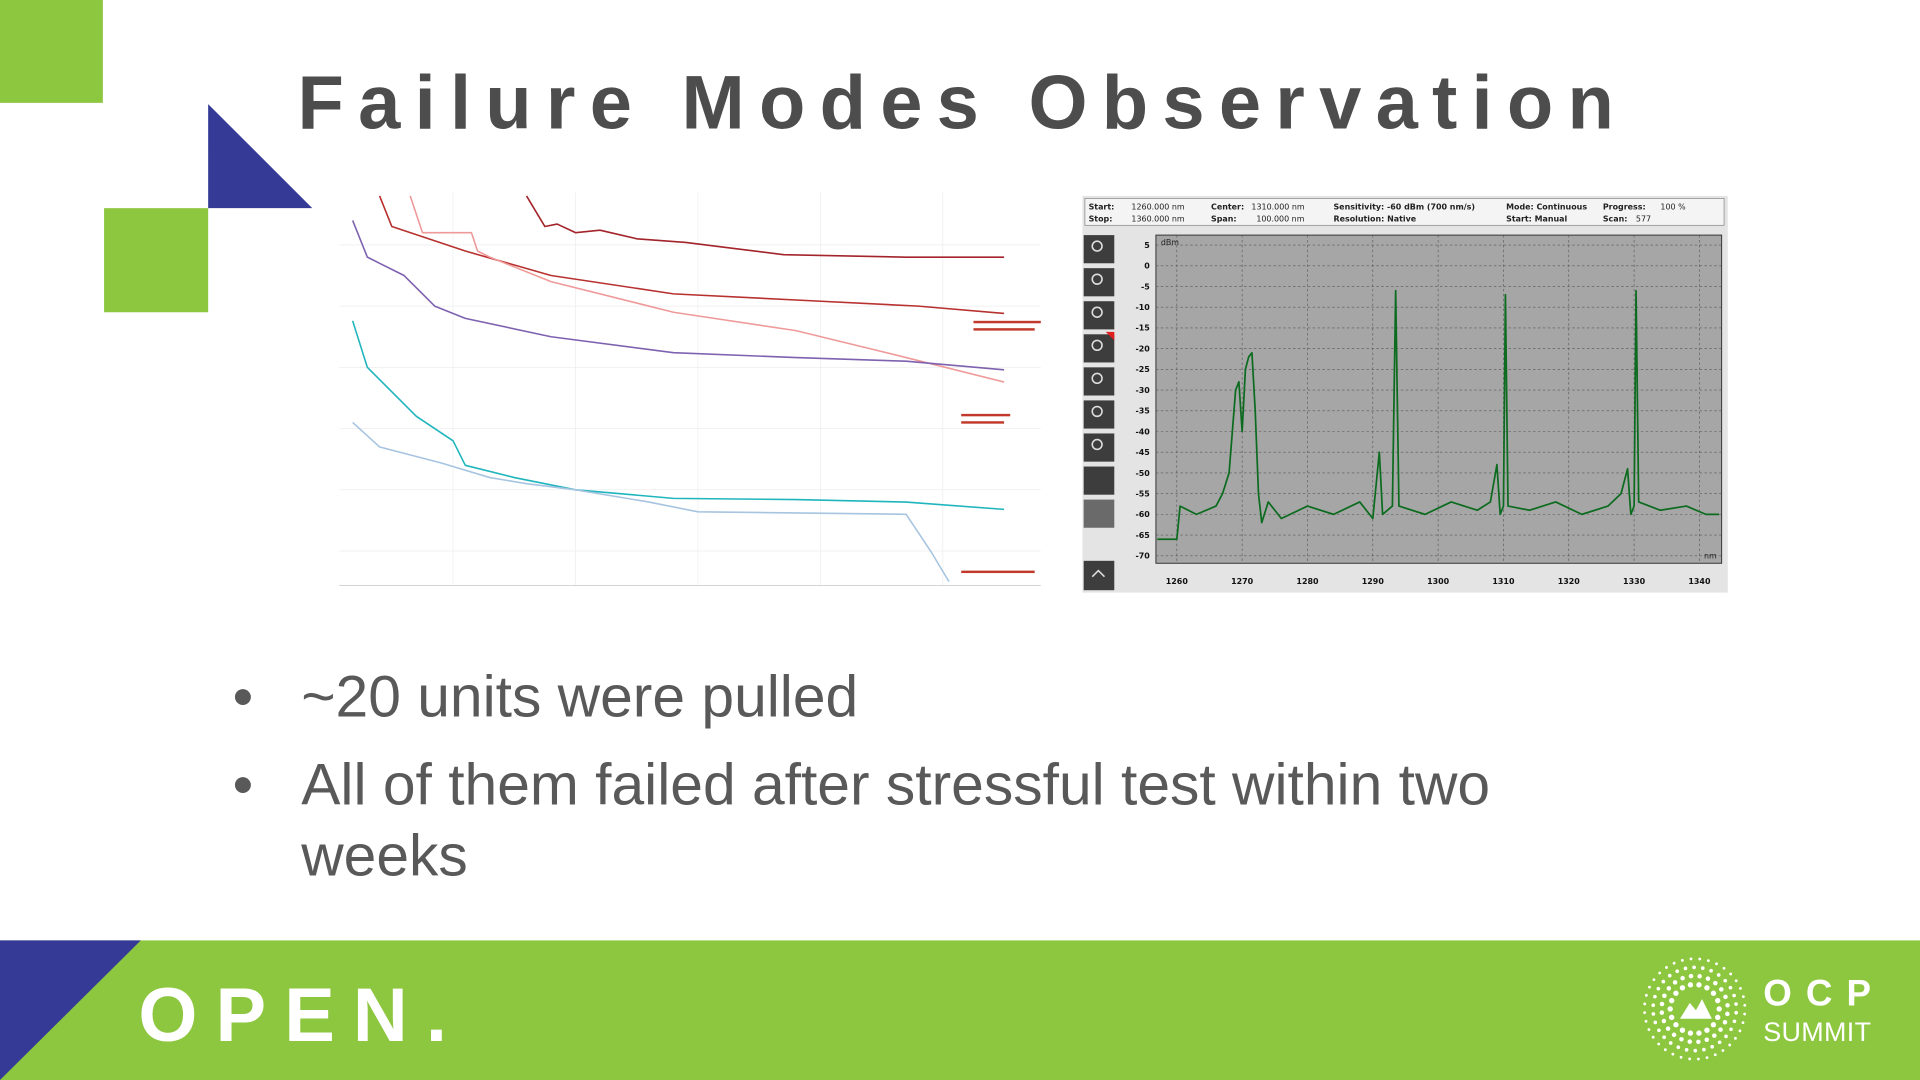 Image resolution: width=1920 pixels, height=1080 pixels. Describe the element at coordinates (1177, 581) in the screenshot. I see `x-tick-label: 1260` at that location.